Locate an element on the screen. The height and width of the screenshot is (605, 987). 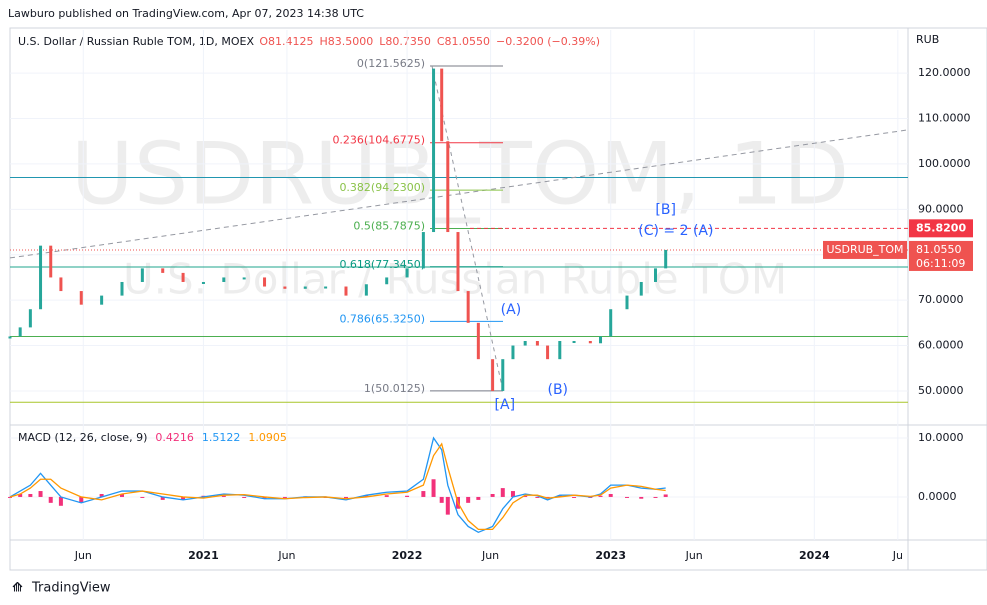
y-tick-label: 50.0000 is located at coordinates (941, 390).